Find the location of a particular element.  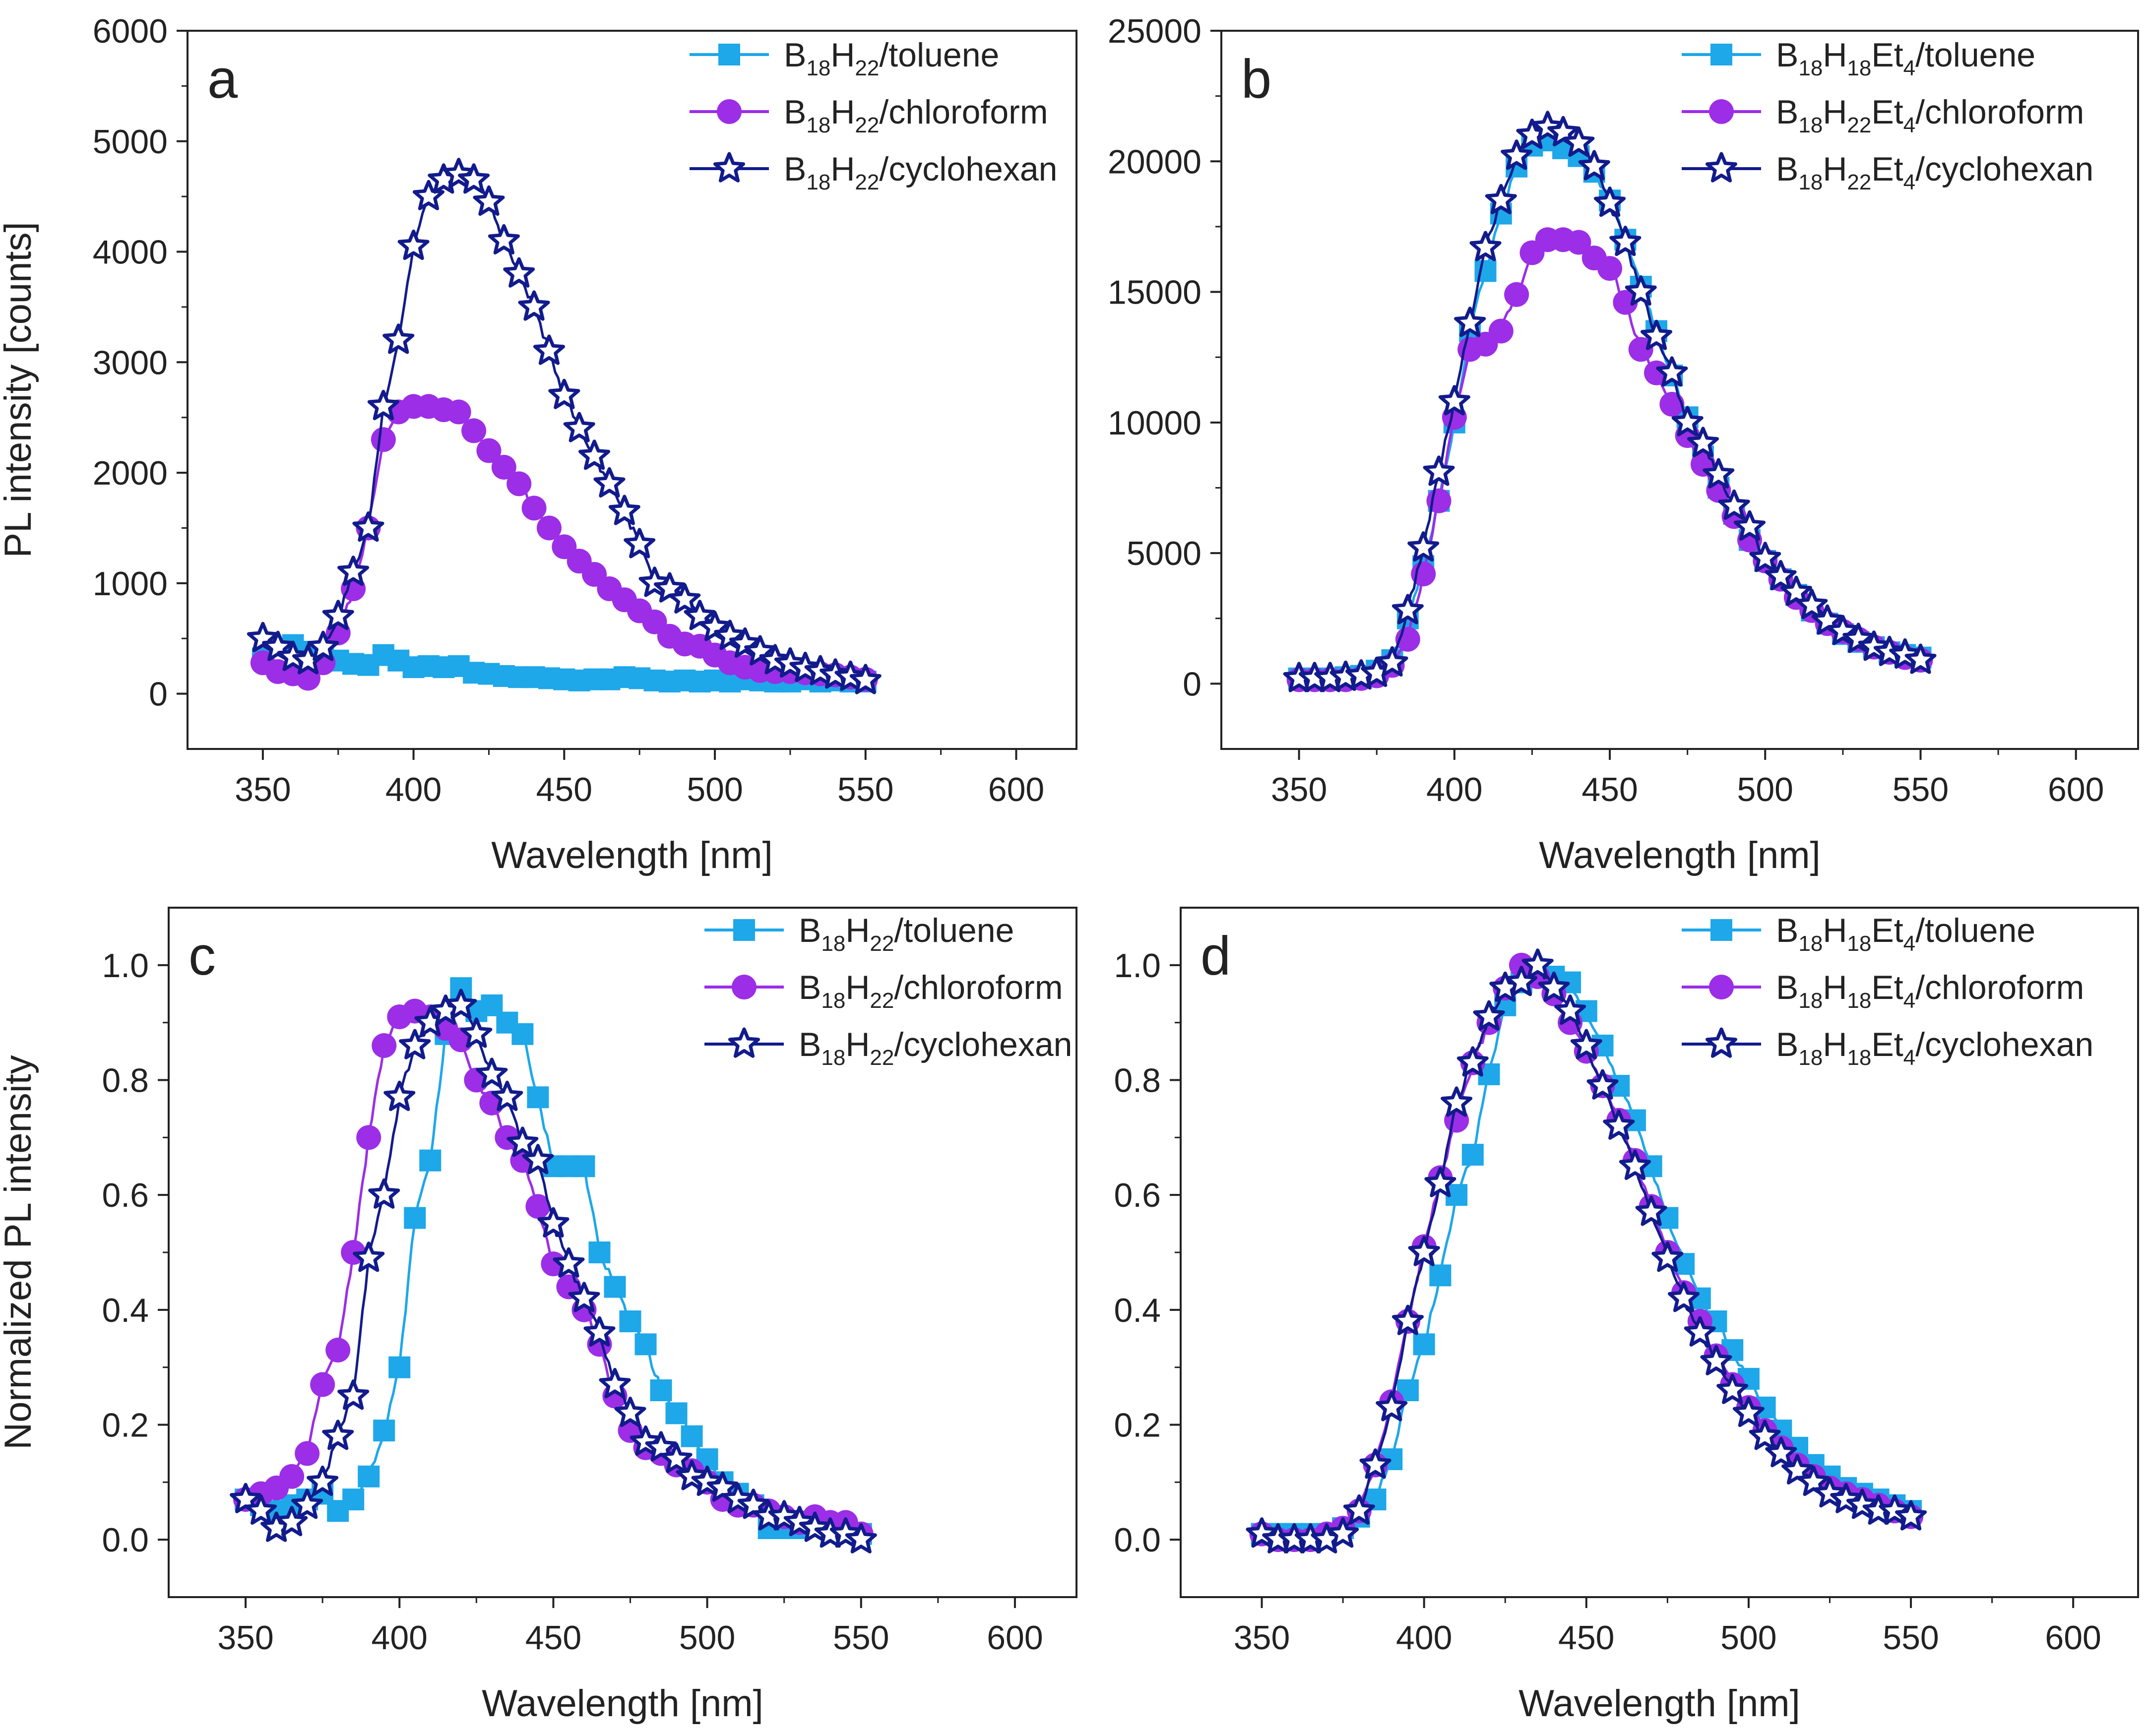

legend-label: B18H22Et4/cyclohexan is located at coordinates (1934, 172).